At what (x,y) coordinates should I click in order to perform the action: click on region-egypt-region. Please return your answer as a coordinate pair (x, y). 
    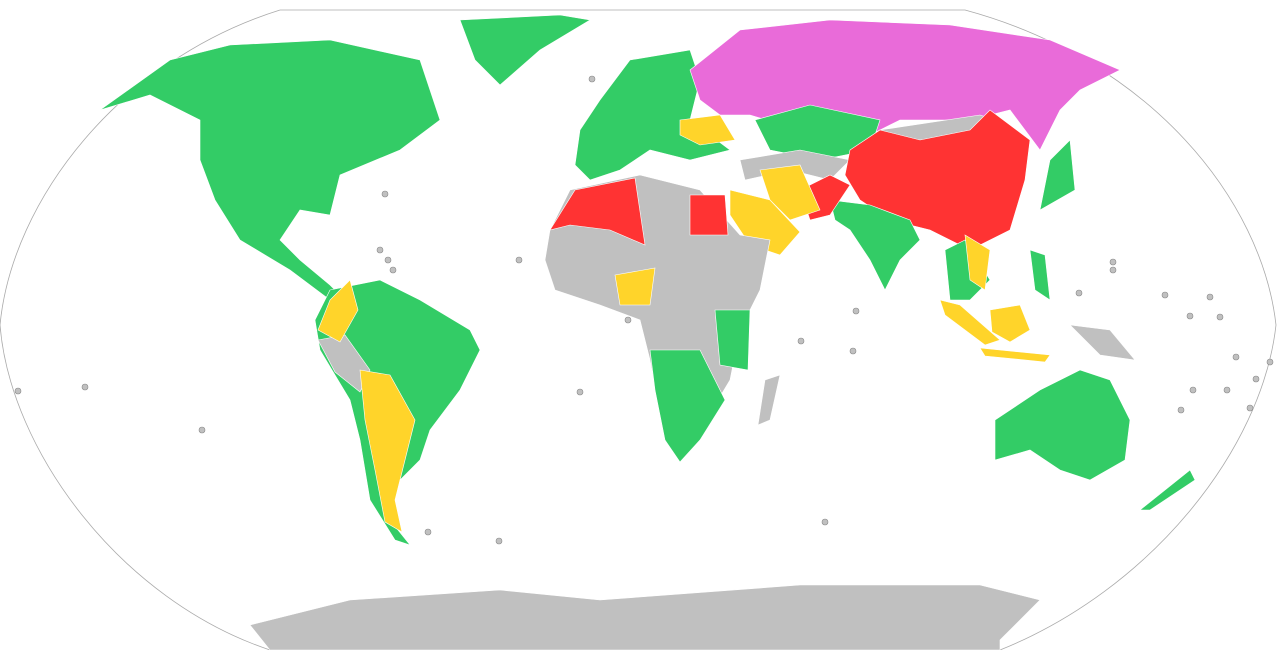
    Looking at the image, I should click on (709, 215).